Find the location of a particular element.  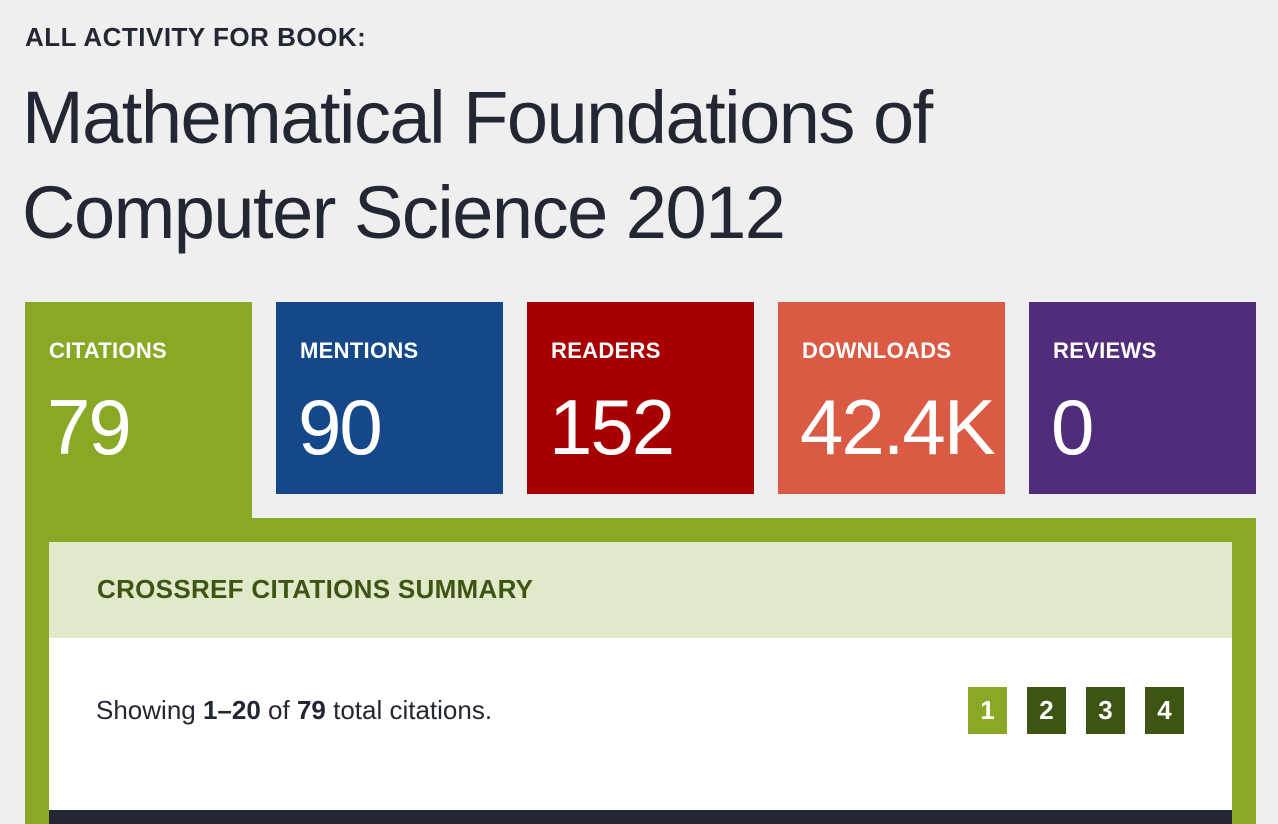

panel-header-title: CROSSREF CITATIONS SUMMARY is located at coordinates (315, 589).